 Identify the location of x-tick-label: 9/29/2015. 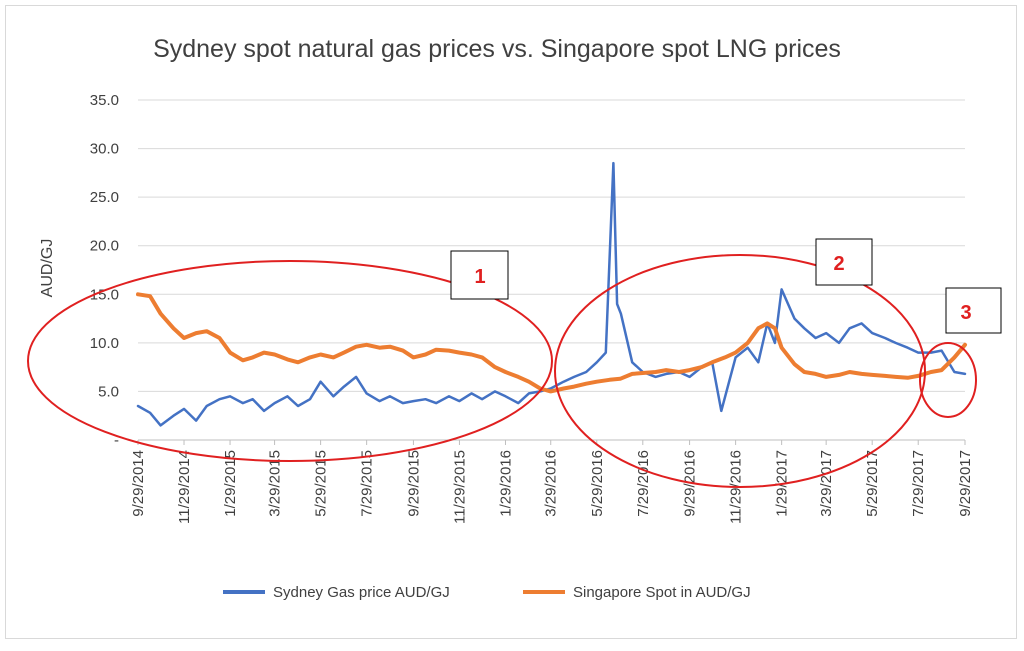
(413, 483).